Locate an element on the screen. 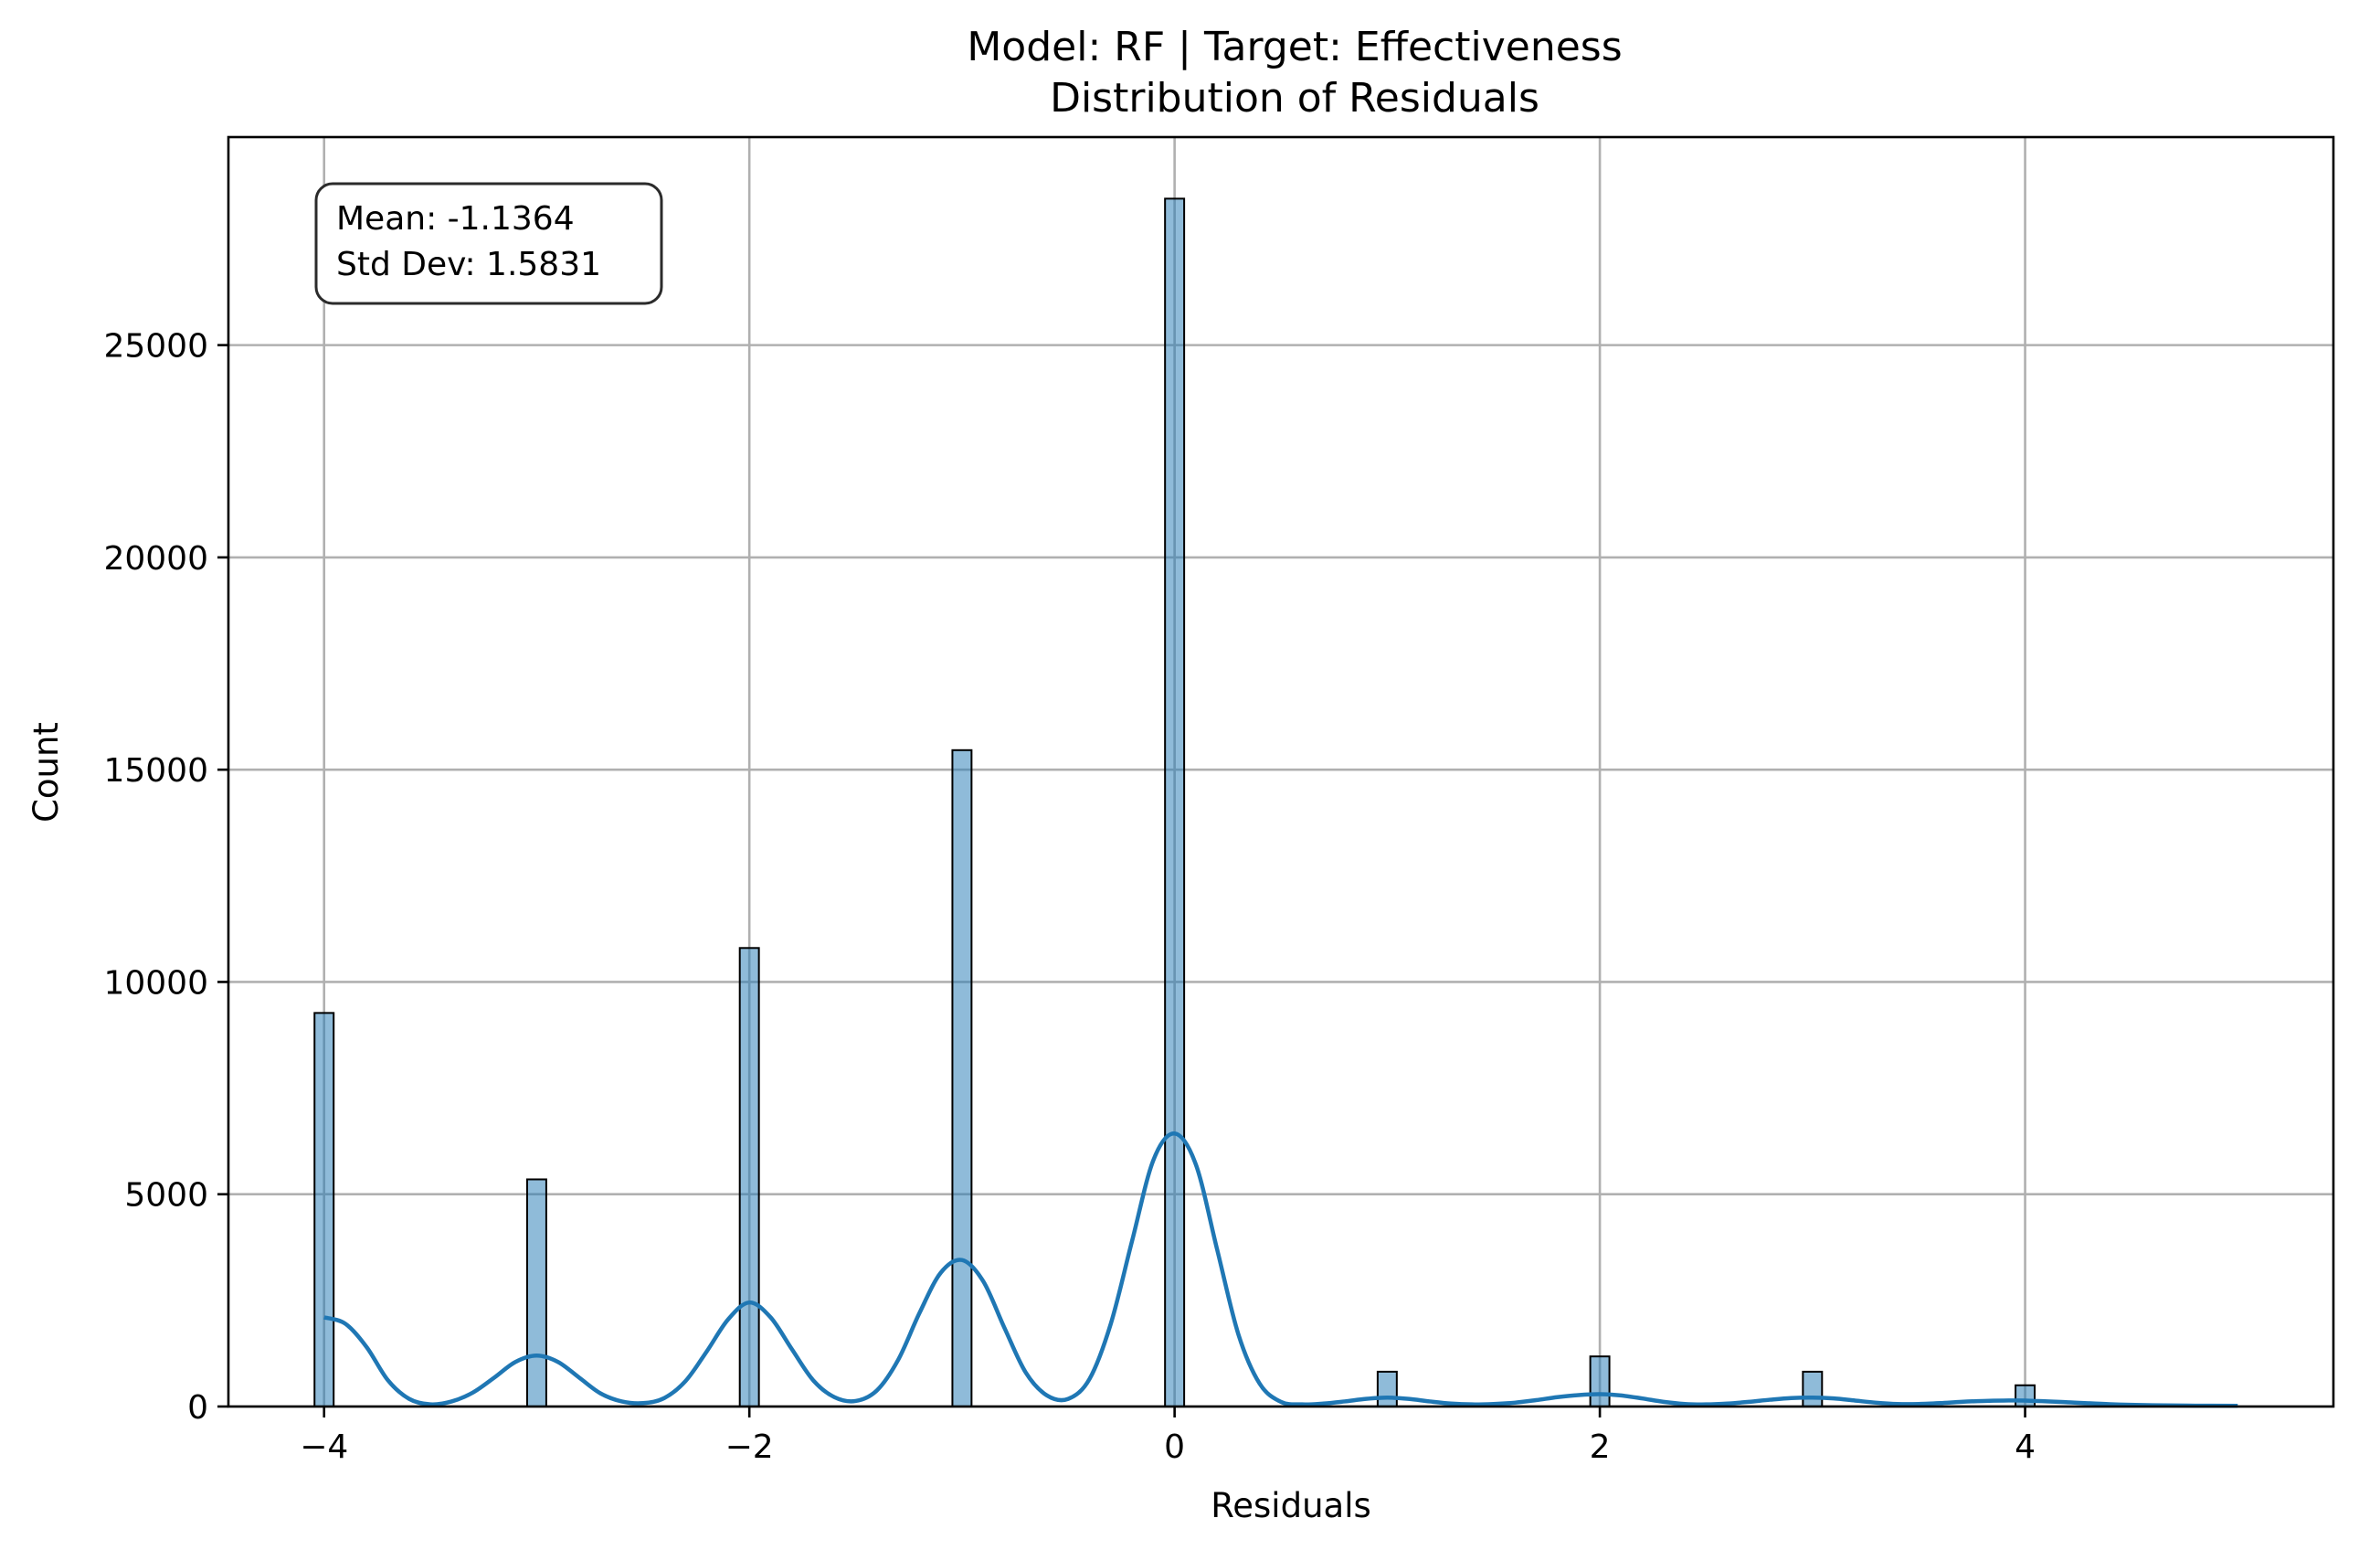 The image size is (2380, 1550). x-tick-label: 0 is located at coordinates (1174, 1447).